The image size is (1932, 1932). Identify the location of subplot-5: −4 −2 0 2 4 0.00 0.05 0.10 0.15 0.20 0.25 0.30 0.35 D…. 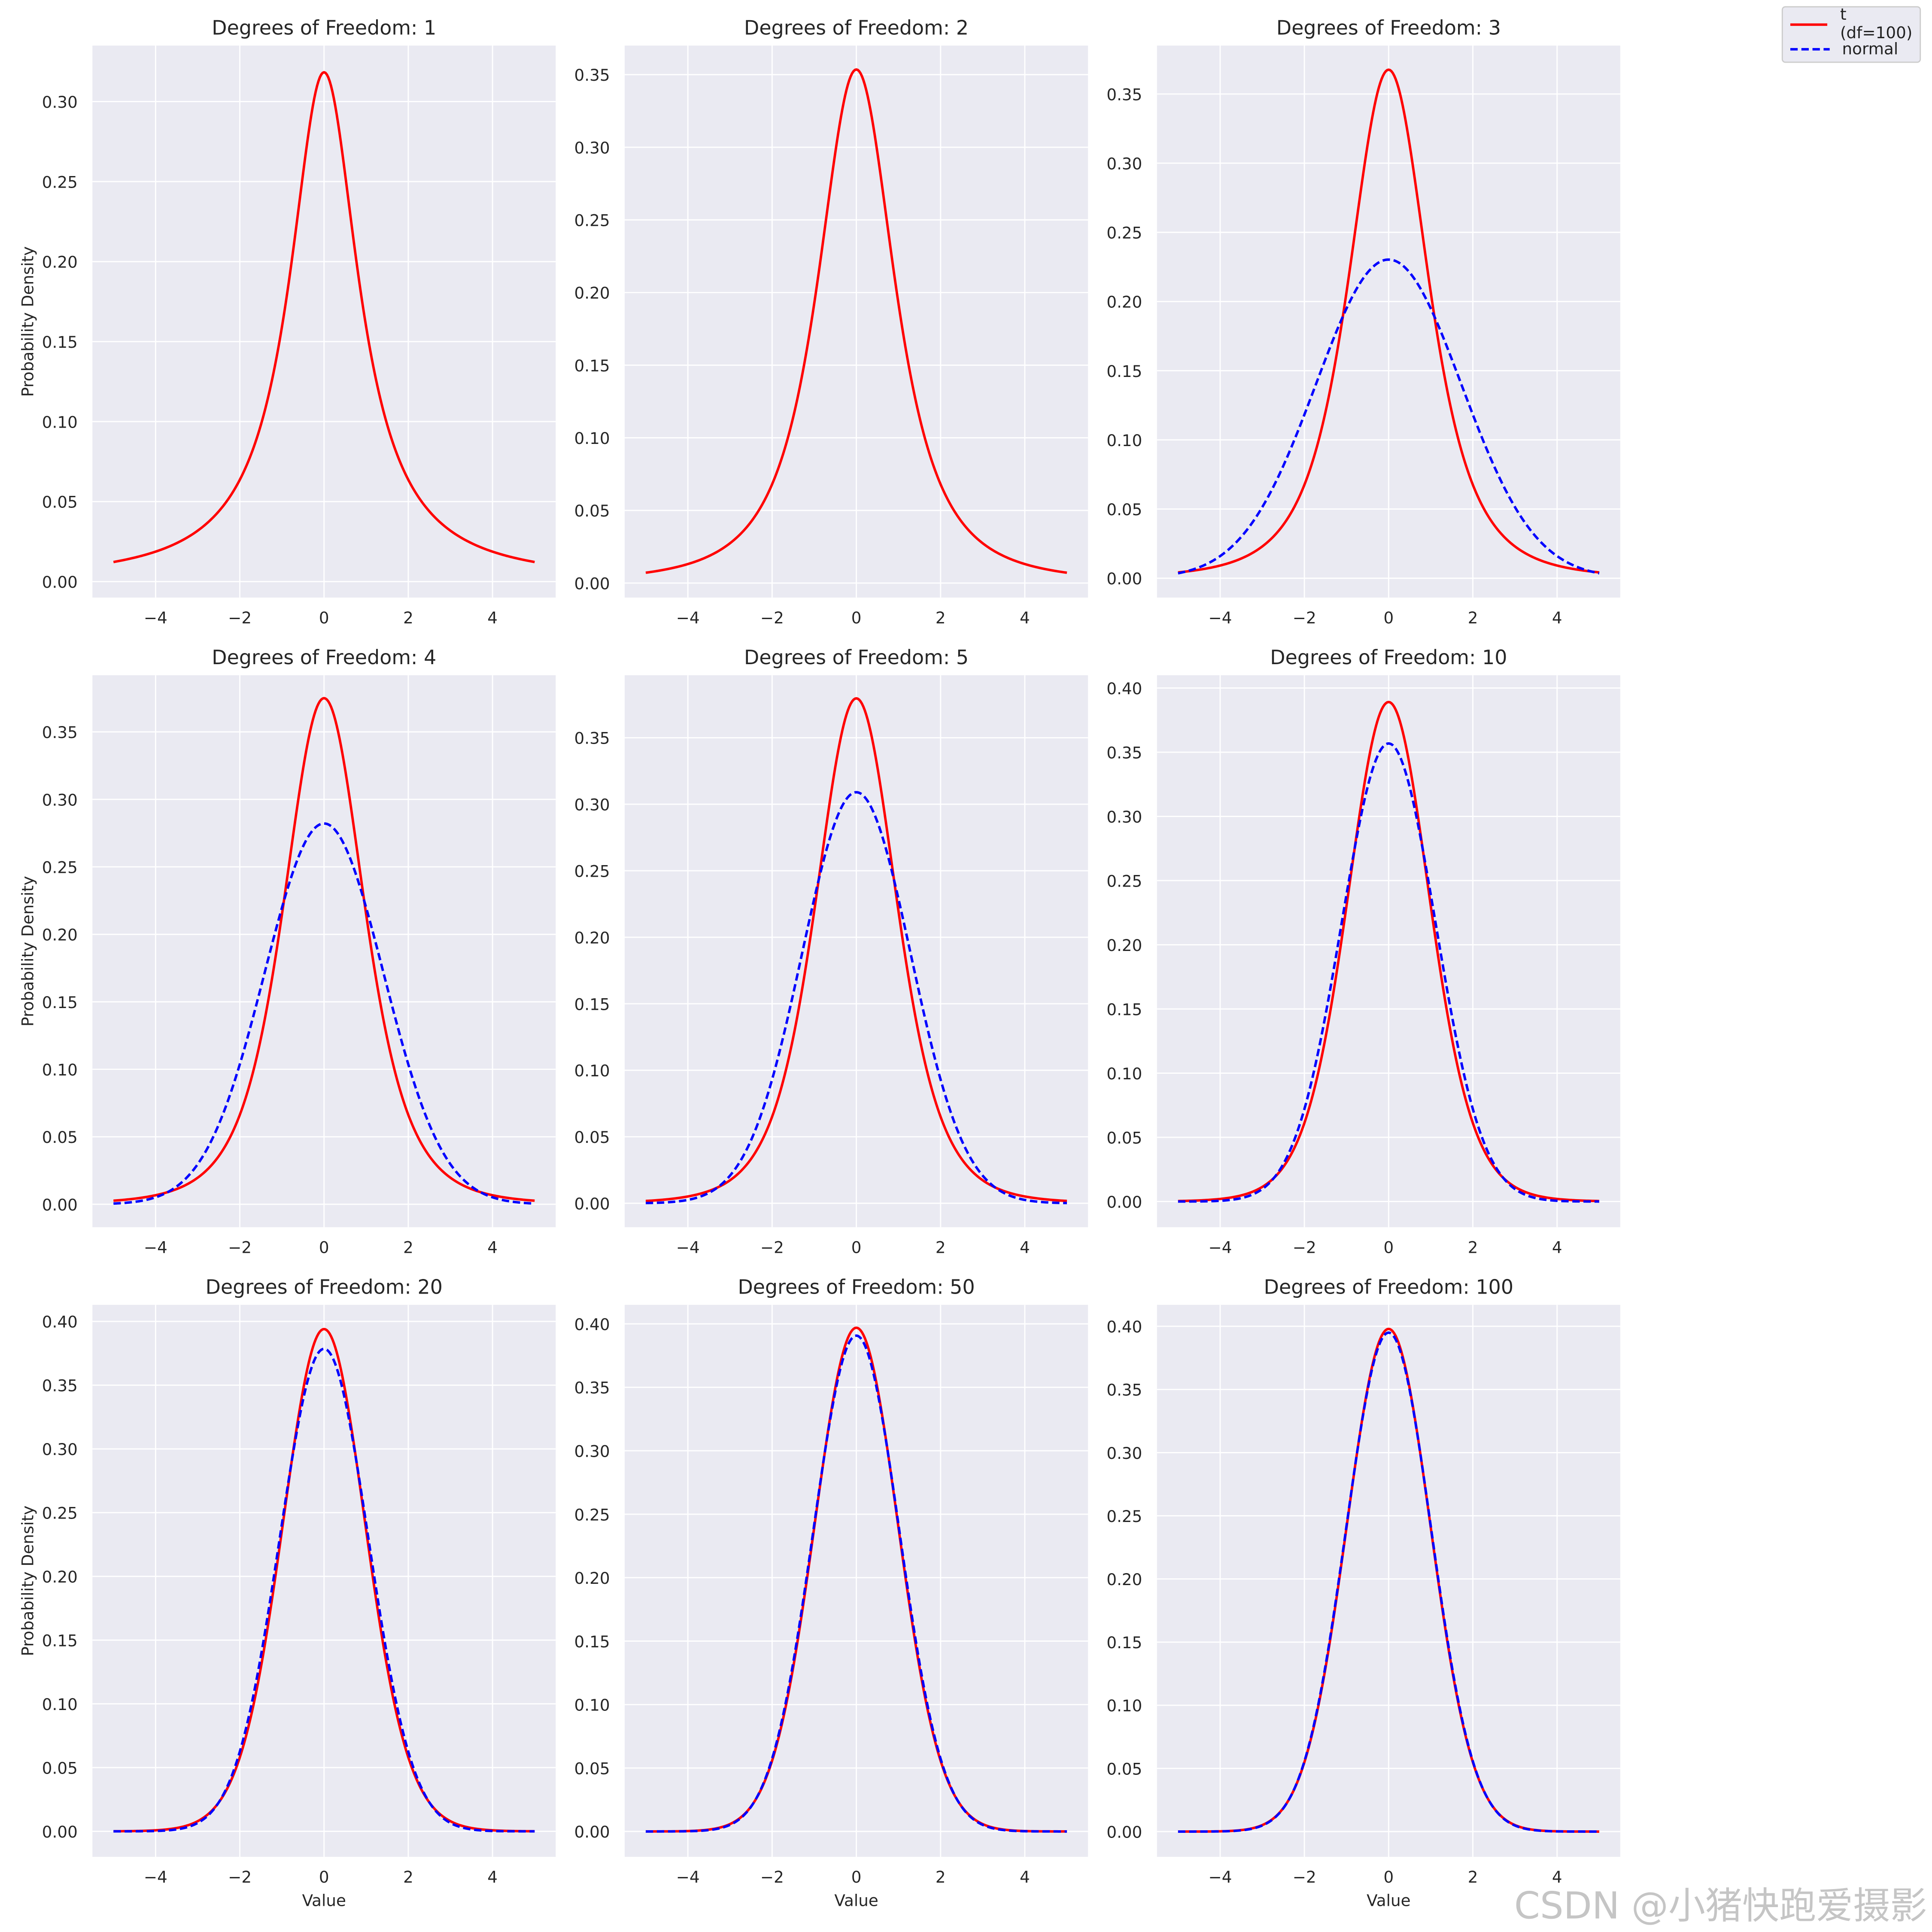
(831, 951).